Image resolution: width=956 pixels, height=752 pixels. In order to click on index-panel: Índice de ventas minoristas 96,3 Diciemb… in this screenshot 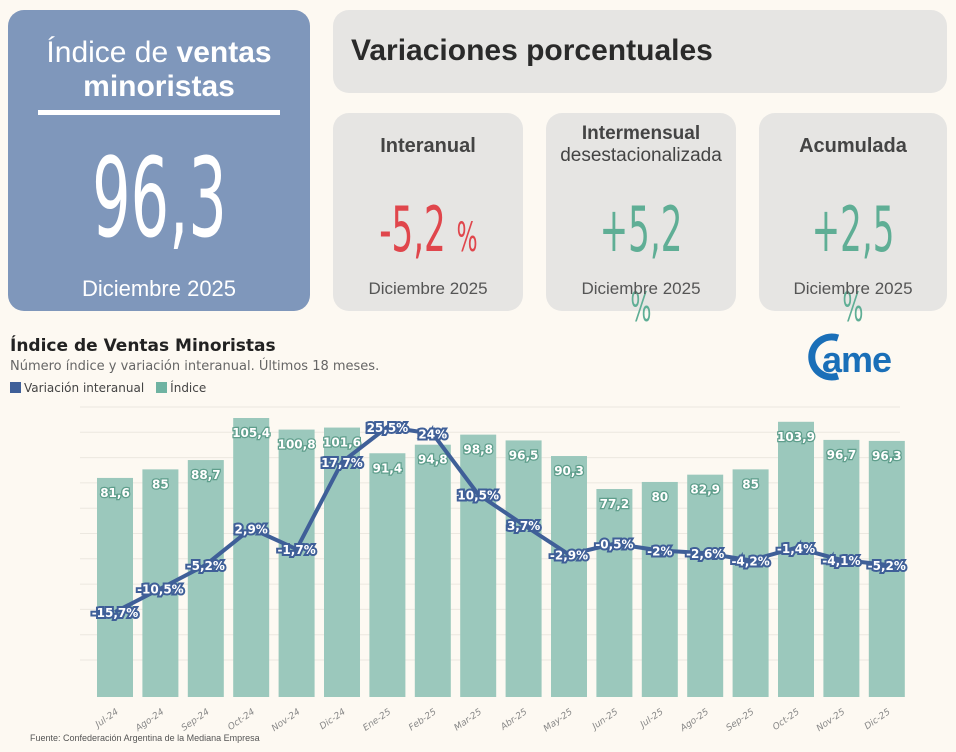, I will do `click(159, 160)`.